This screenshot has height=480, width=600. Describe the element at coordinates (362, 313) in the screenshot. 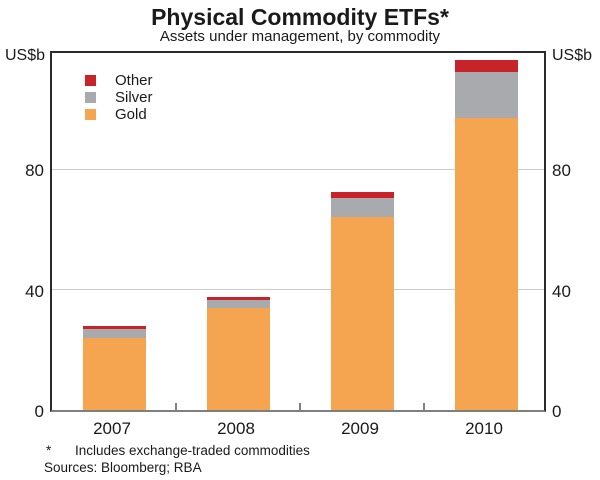

I see `bar-2009-gold` at that location.